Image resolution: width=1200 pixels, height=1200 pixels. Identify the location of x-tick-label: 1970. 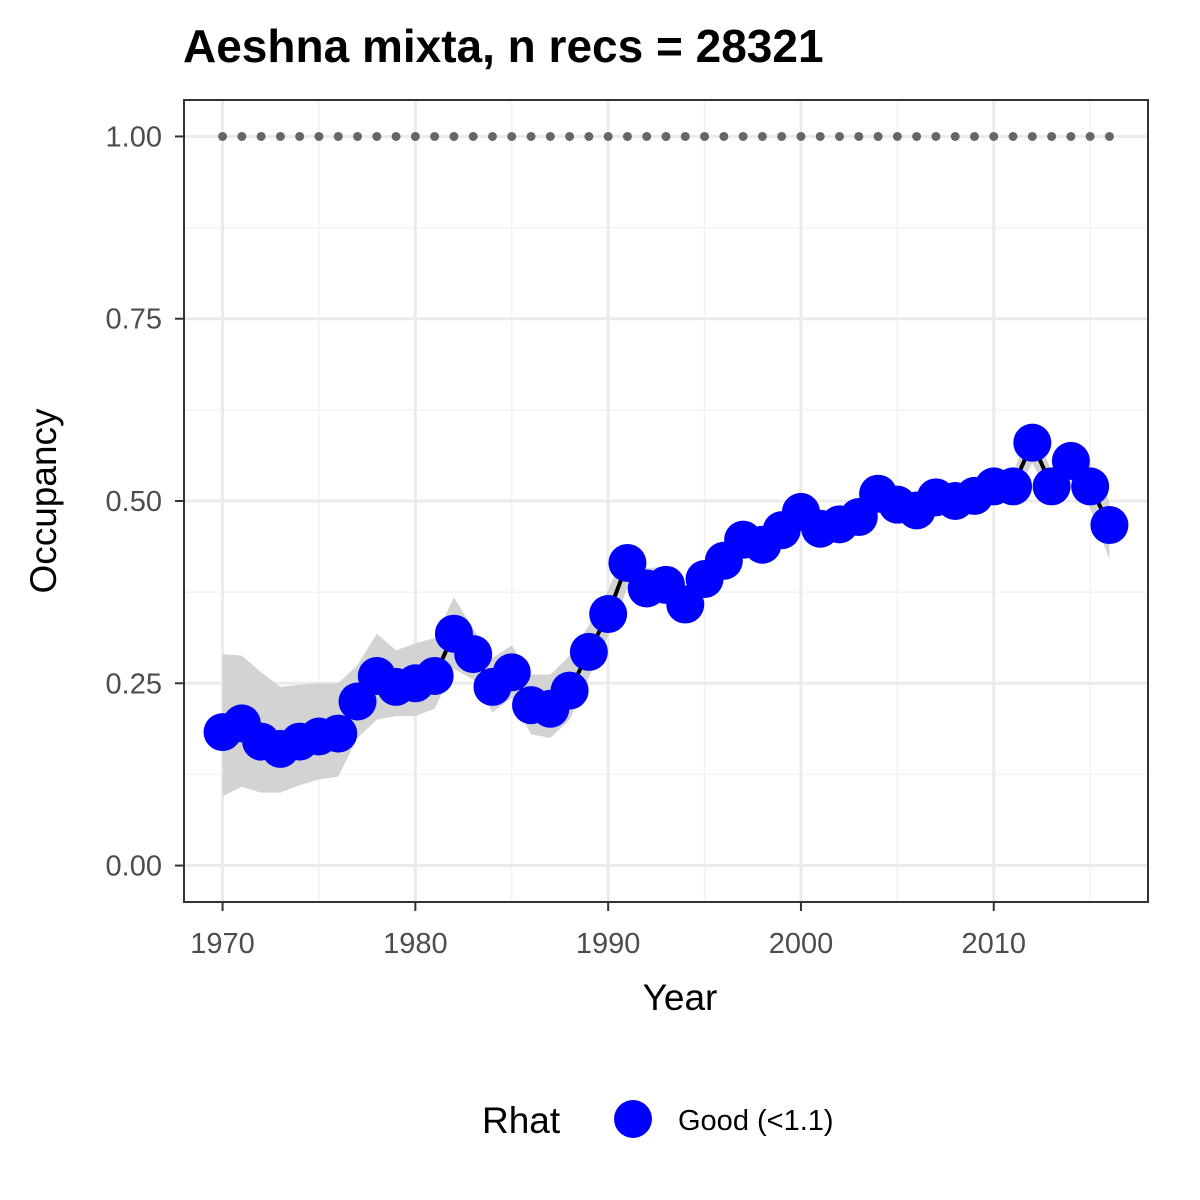
(222, 944).